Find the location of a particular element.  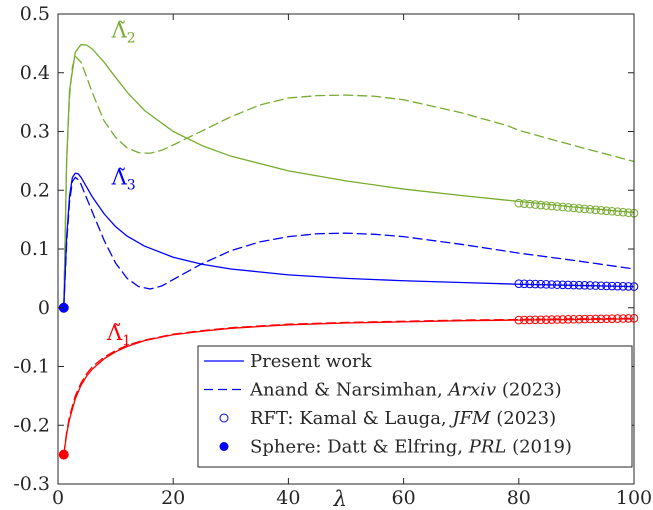

y-tick-label-5: 0.2 is located at coordinates (35, 190).